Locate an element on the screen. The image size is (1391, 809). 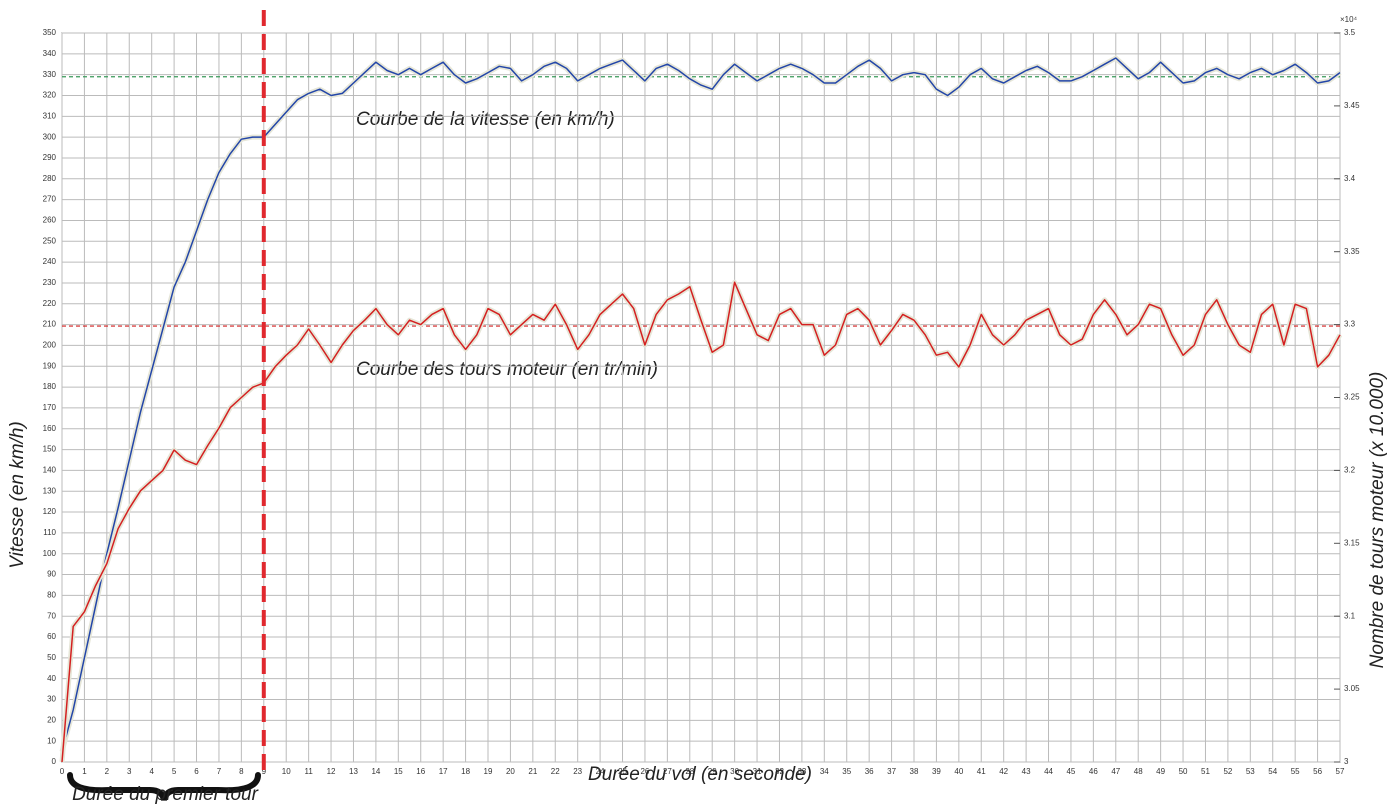
y-tick-label: 160 is located at coordinates (50, 428).